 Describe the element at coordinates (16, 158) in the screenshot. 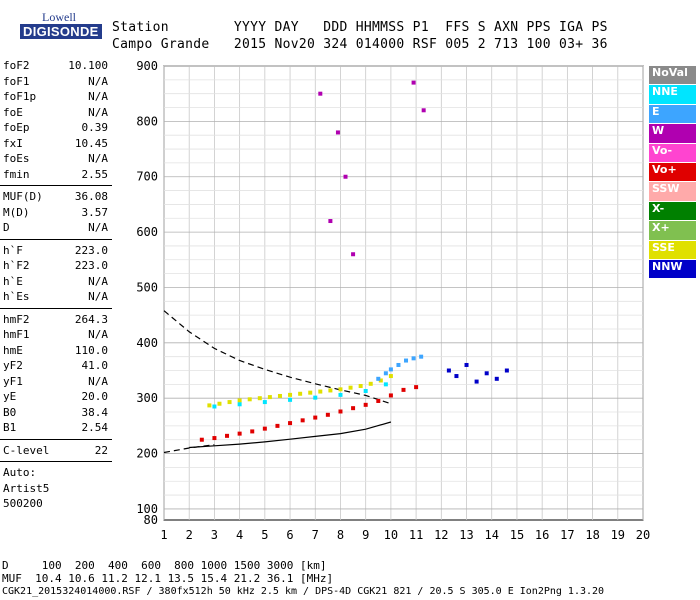

I see `param-name: foEs` at that location.